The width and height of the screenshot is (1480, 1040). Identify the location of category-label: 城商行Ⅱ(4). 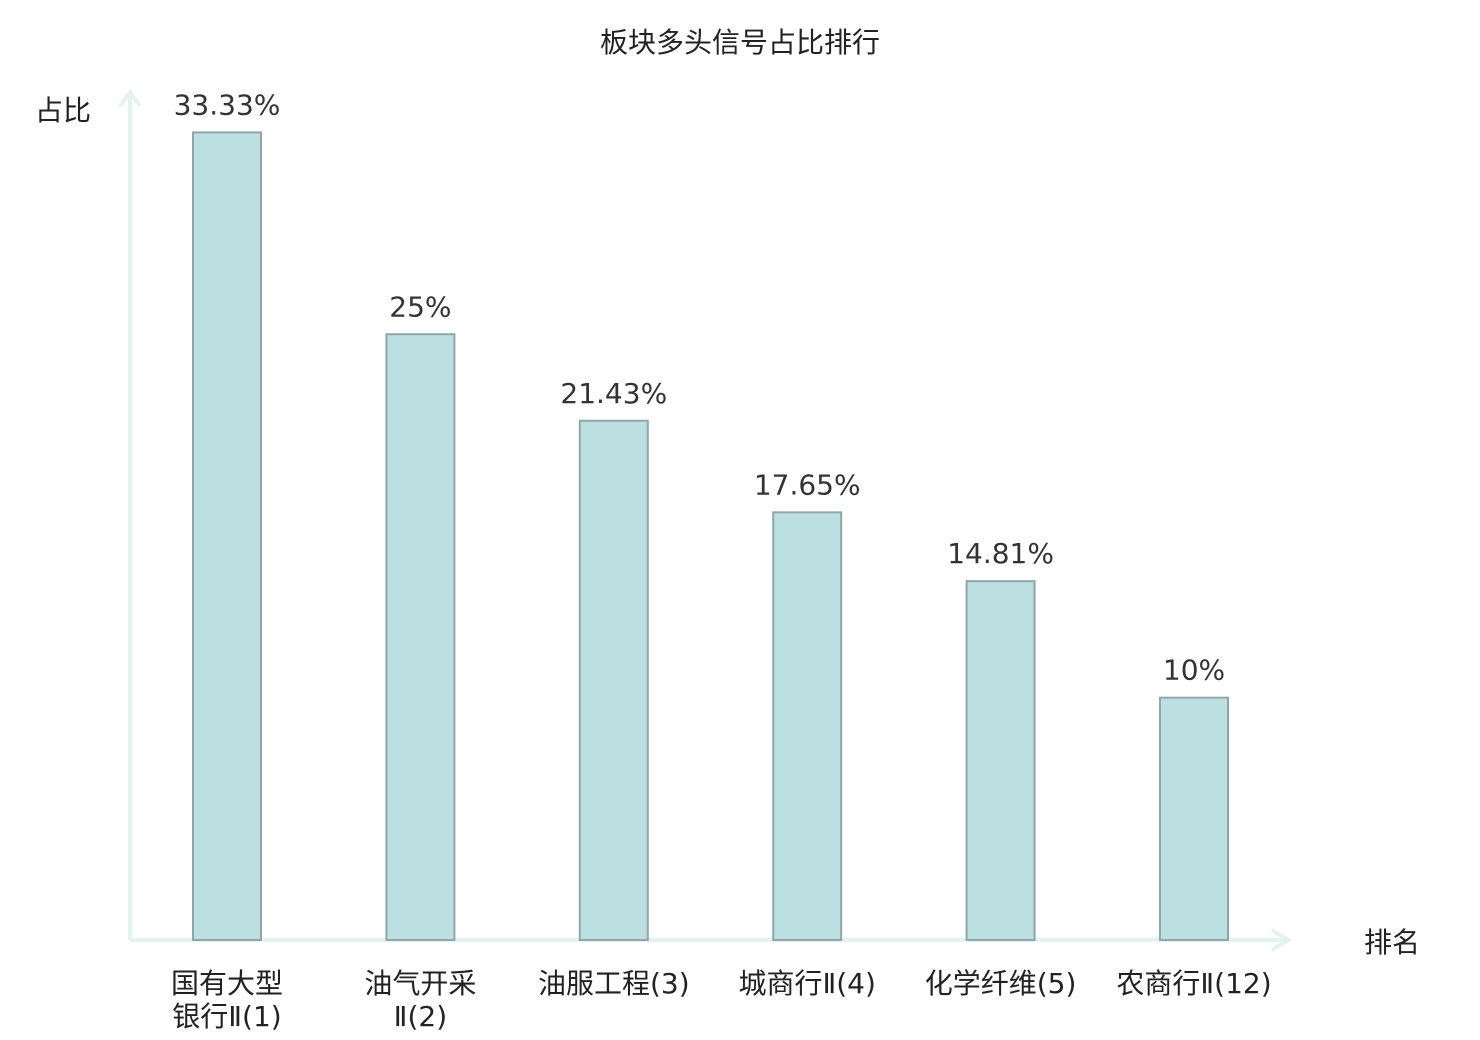
(806, 983).